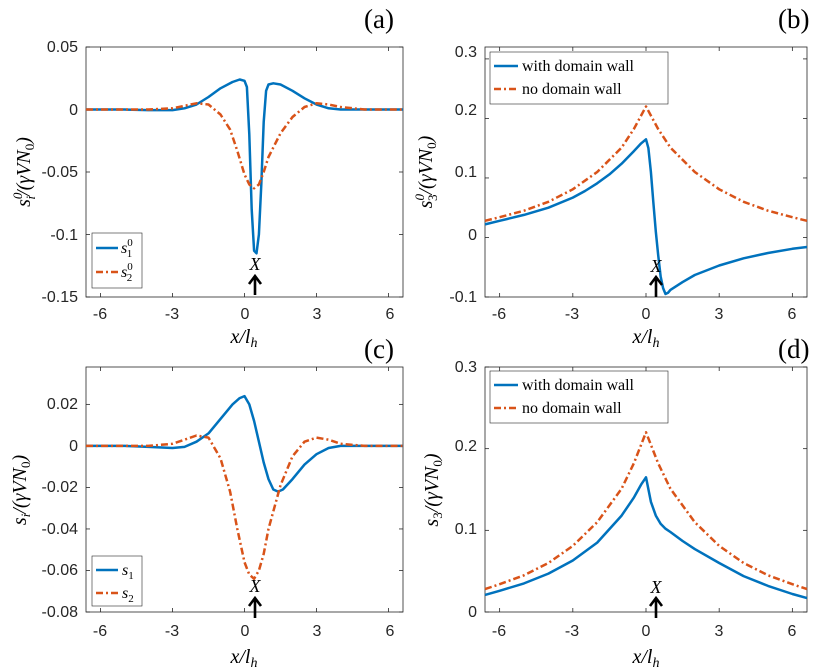 Image resolution: width=830 pixels, height=671 pixels. I want to click on panel-c-ytick: -0.06, so click(60, 570).